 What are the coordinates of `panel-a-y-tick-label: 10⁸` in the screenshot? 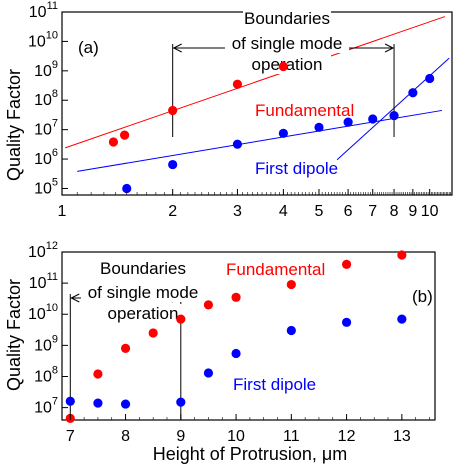 It's located at (46, 98).